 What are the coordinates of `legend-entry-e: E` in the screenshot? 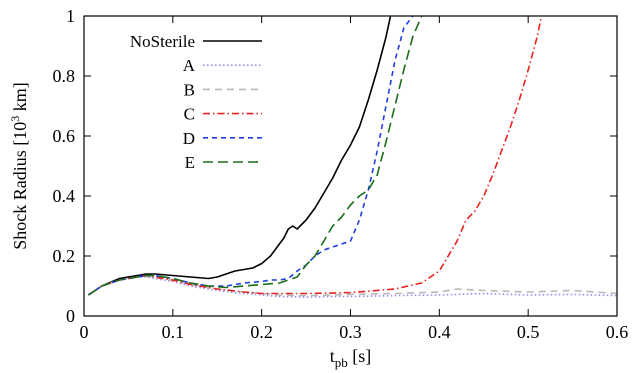 It's located at (223, 162).